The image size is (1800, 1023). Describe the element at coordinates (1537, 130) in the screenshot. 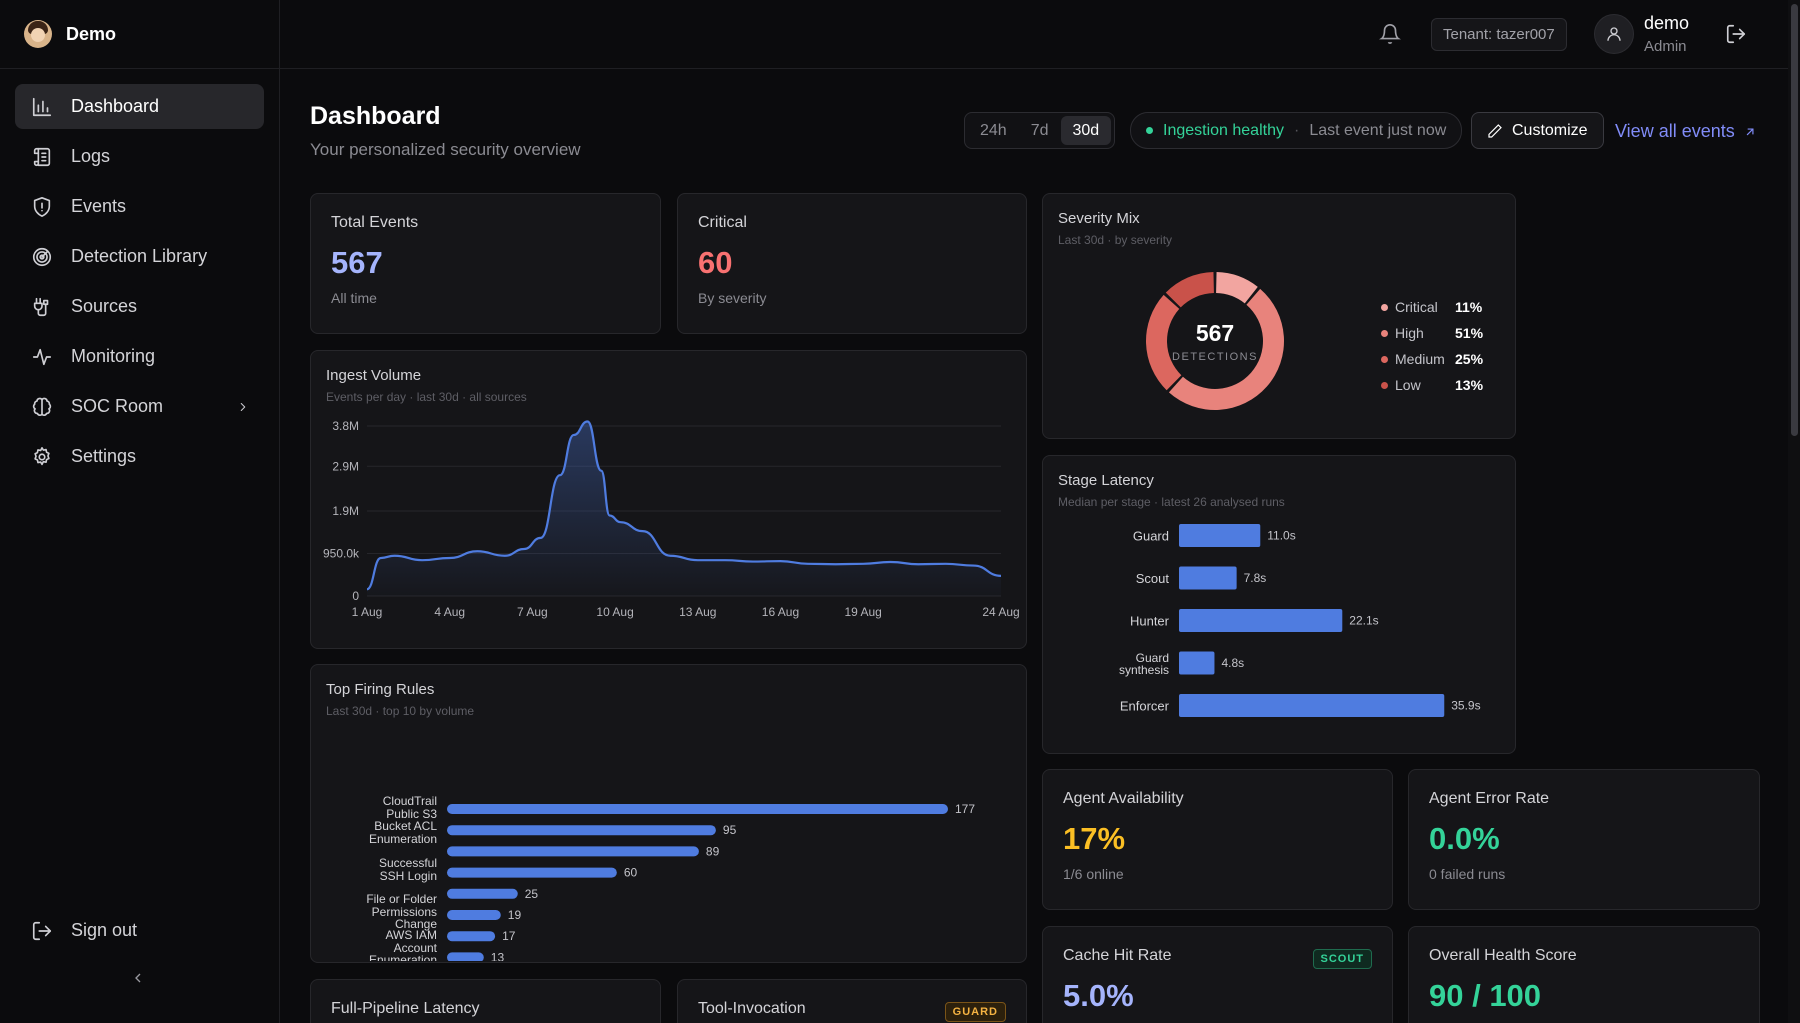

I see `customize-button: Customize` at that location.